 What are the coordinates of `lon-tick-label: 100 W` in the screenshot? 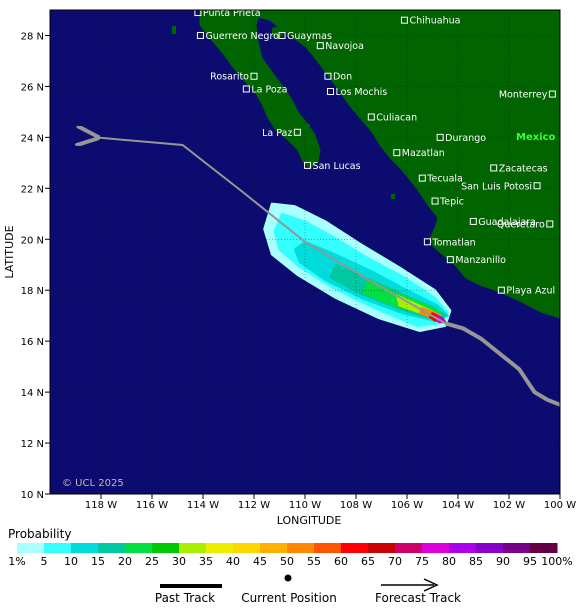 It's located at (560, 505).